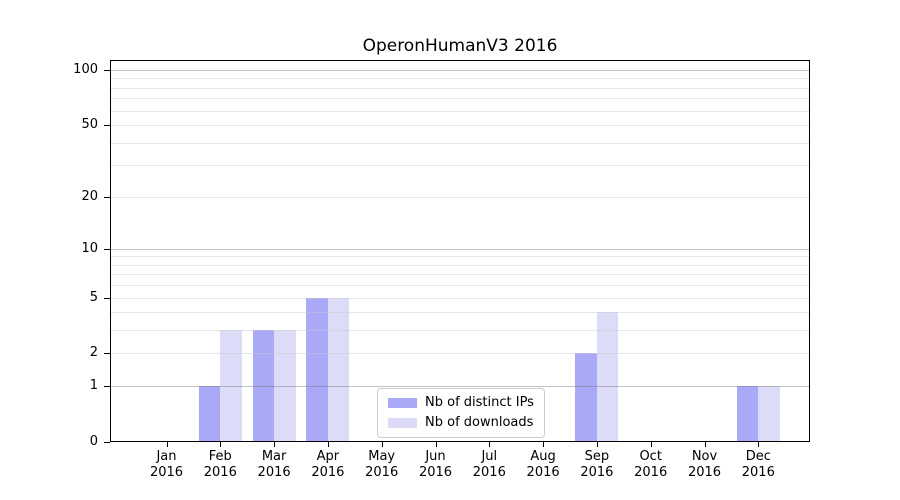 The width and height of the screenshot is (900, 500). What do you see at coordinates (89, 125) in the screenshot?
I see `y-tick-label-50: 50` at bounding box center [89, 125].